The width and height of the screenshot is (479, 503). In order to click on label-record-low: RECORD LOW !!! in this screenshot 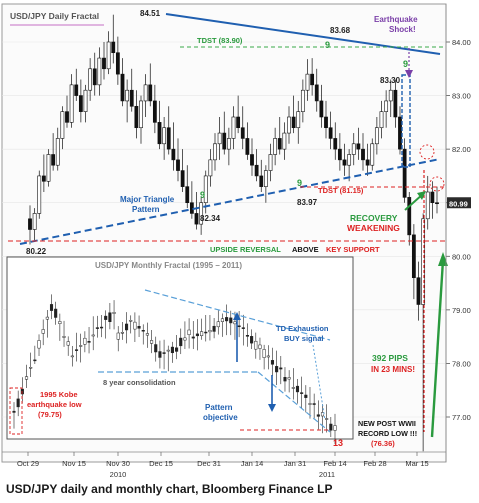, I will do `click(387, 433)`.